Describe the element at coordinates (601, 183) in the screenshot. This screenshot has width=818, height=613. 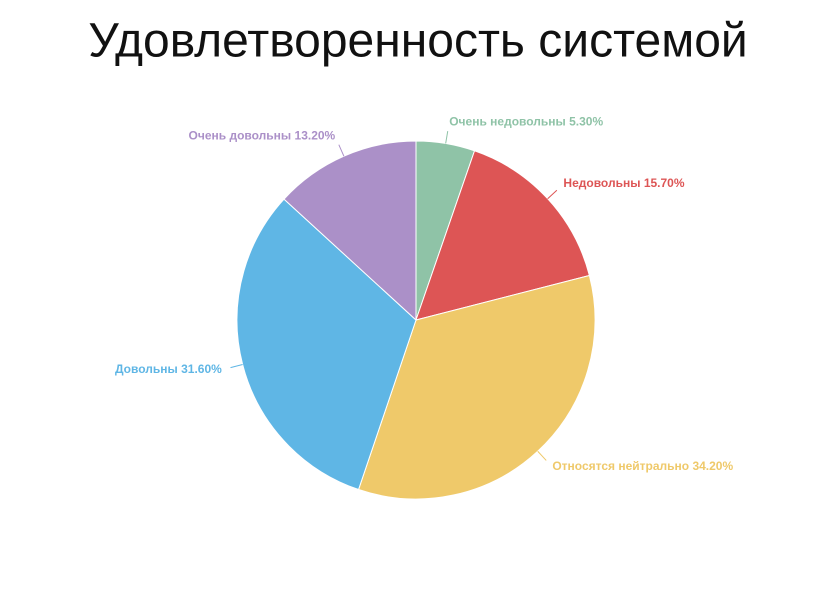
I see `slice-category: Недовольны` at that location.